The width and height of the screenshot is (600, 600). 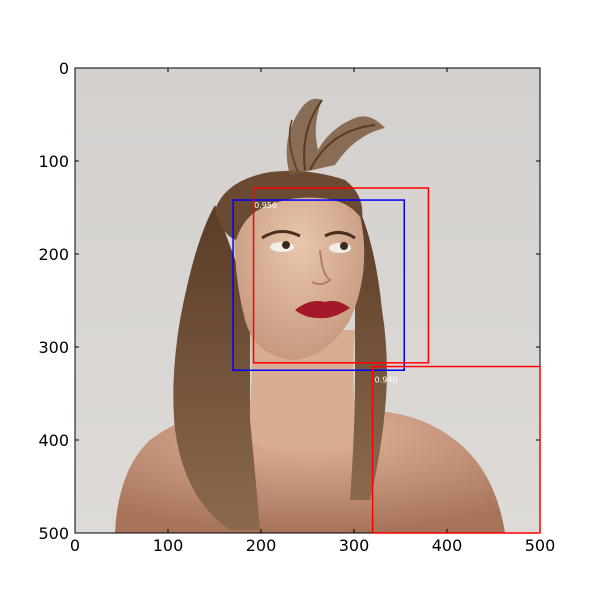 What do you see at coordinates (75, 545) in the screenshot?
I see `x-tick-label: 0` at bounding box center [75, 545].